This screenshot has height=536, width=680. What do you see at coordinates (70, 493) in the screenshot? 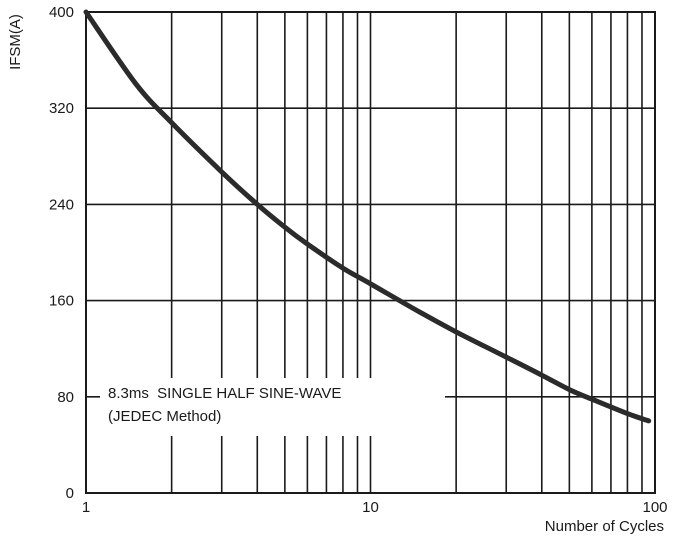
I see `y-tick-label: 0` at bounding box center [70, 493].